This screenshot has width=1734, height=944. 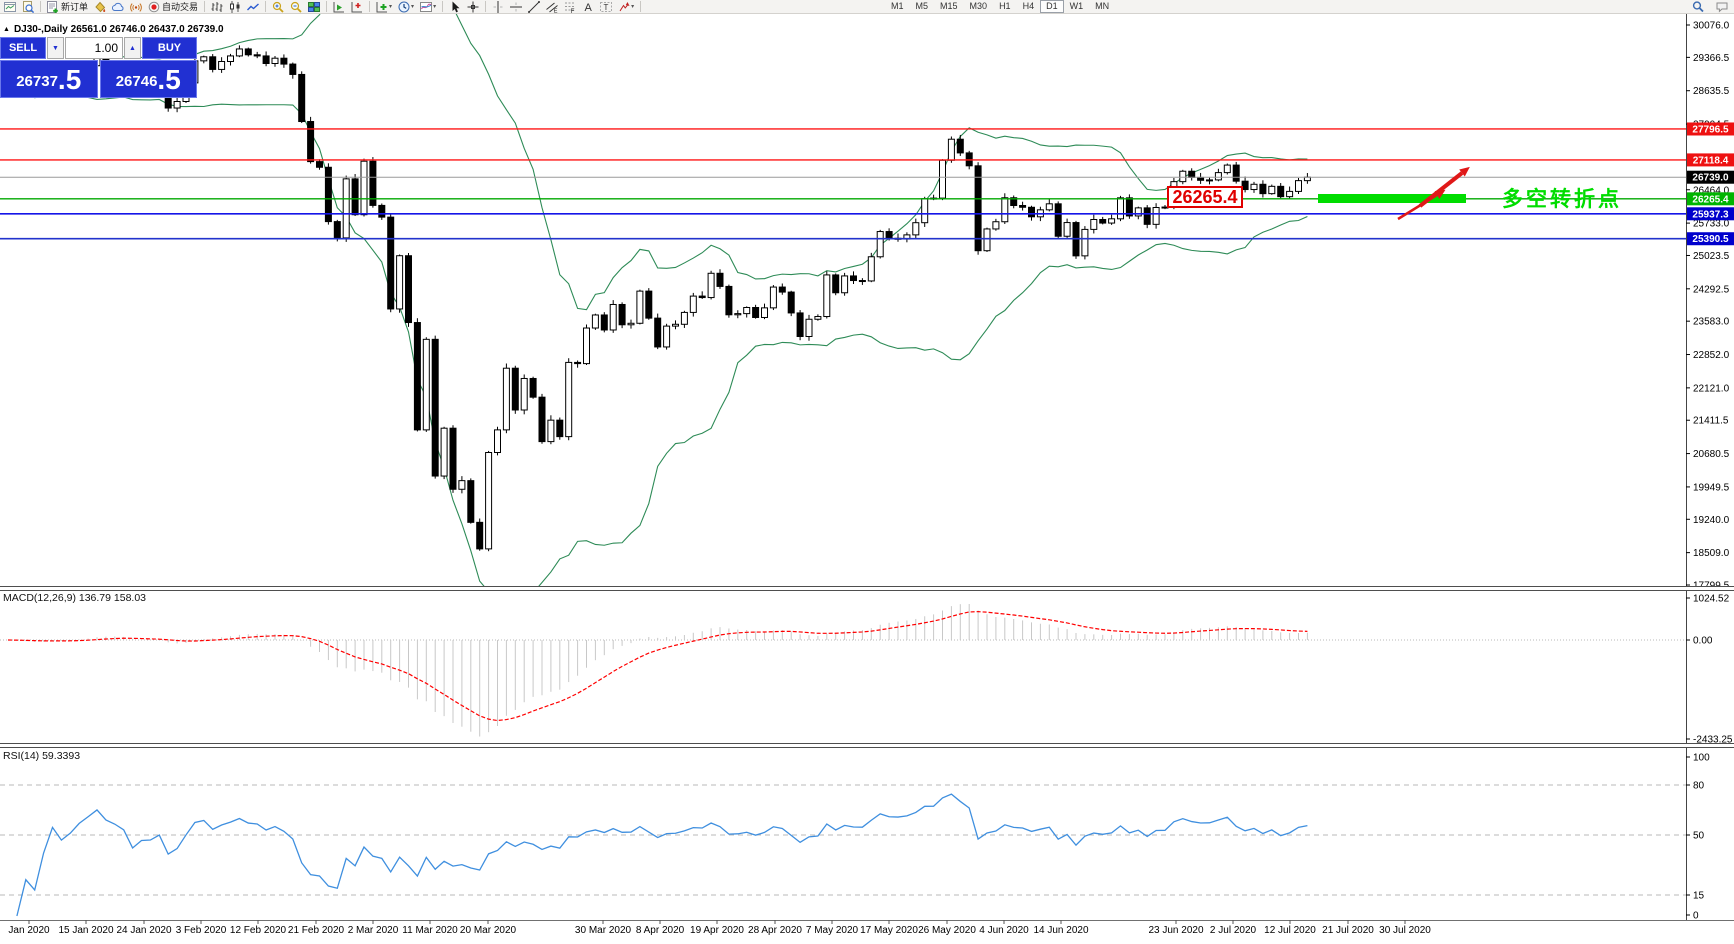 What do you see at coordinates (1233, 930) in the screenshot?
I see `svg-text: 2 Jul 2020` at bounding box center [1233, 930].